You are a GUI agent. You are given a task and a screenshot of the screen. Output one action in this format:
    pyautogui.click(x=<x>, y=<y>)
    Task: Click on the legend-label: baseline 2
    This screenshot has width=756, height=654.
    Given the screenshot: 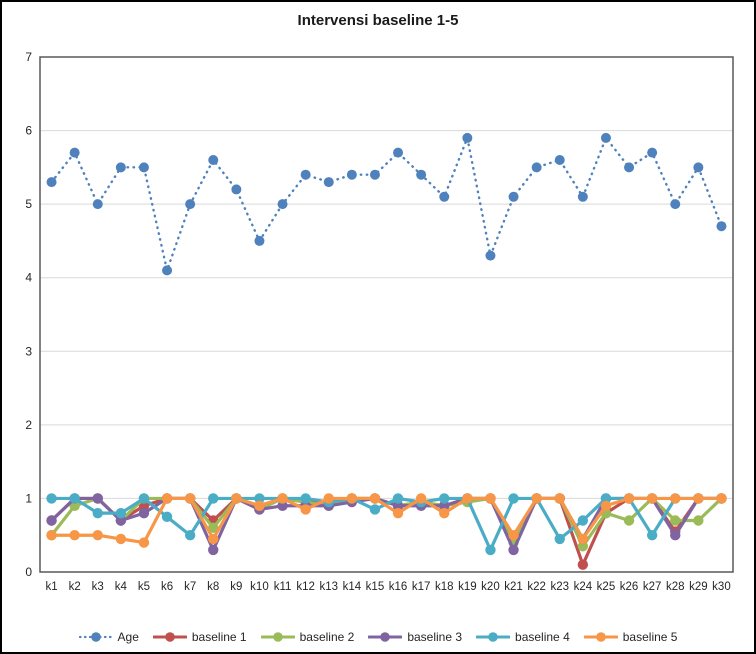 What is the action you would take?
    pyautogui.click(x=327, y=637)
    